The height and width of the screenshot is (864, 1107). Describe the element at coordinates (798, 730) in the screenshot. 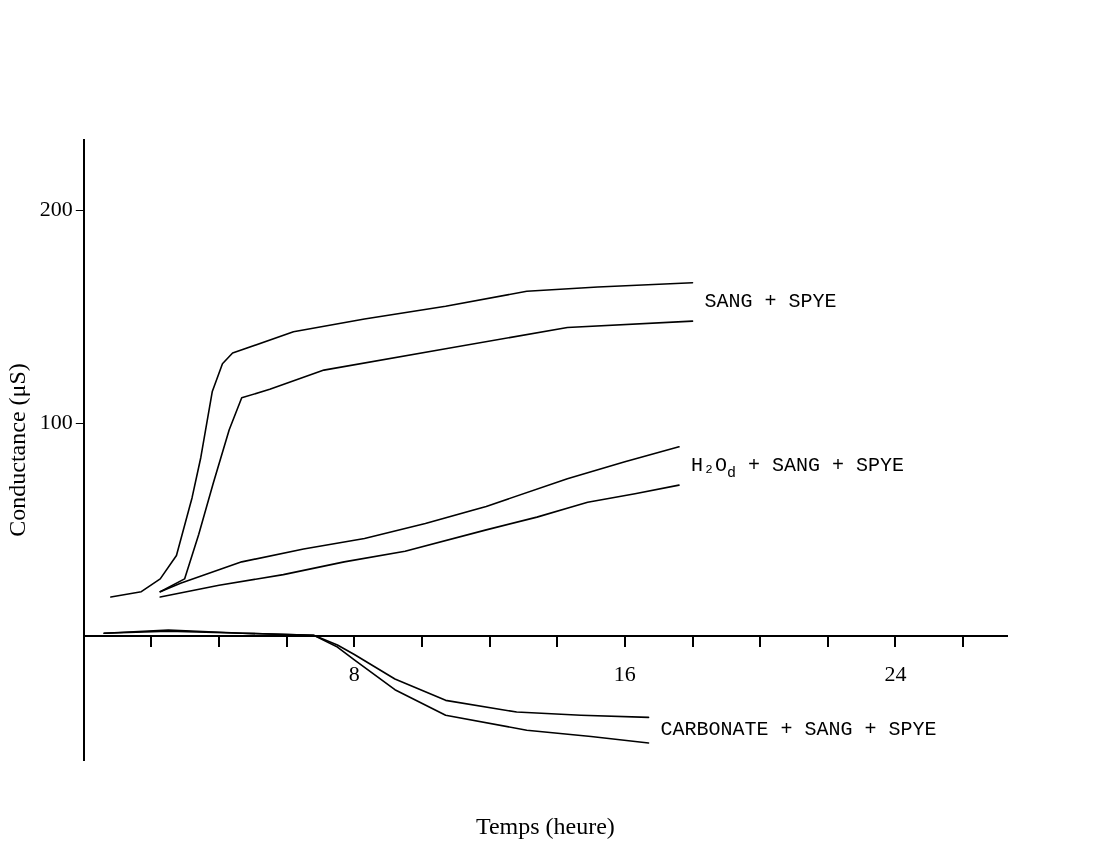

I see `annotation: CARBONATE + SANG + SPYE` at that location.